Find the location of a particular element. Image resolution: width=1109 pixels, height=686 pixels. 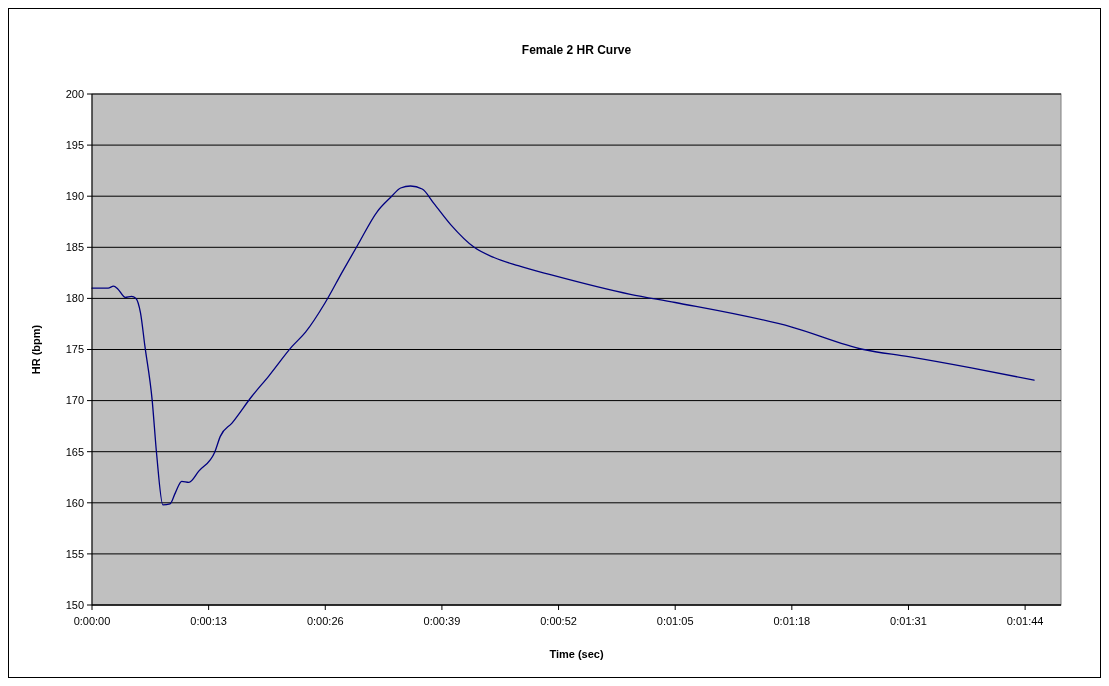

x-tick-label: 0:00:39 is located at coordinates (442, 621).